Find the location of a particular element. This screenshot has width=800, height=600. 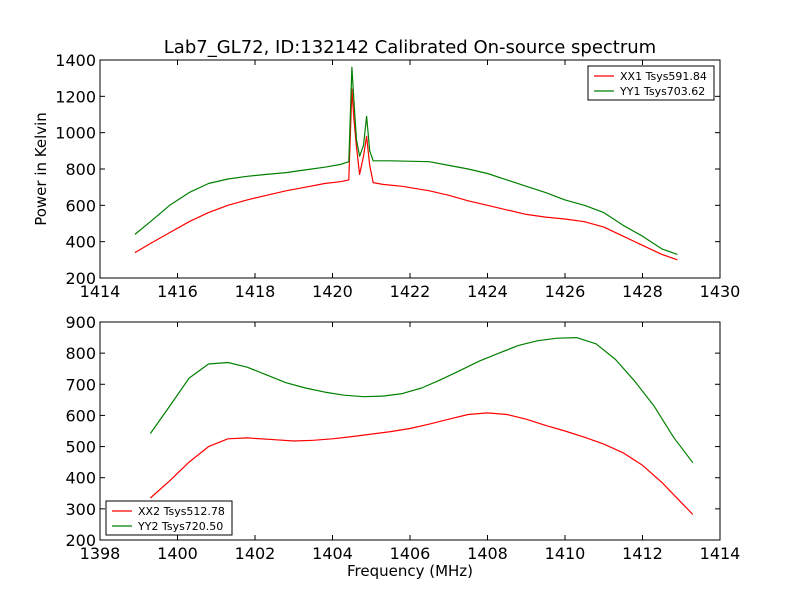

y-tick-label: 1000 is located at coordinates (75, 133).